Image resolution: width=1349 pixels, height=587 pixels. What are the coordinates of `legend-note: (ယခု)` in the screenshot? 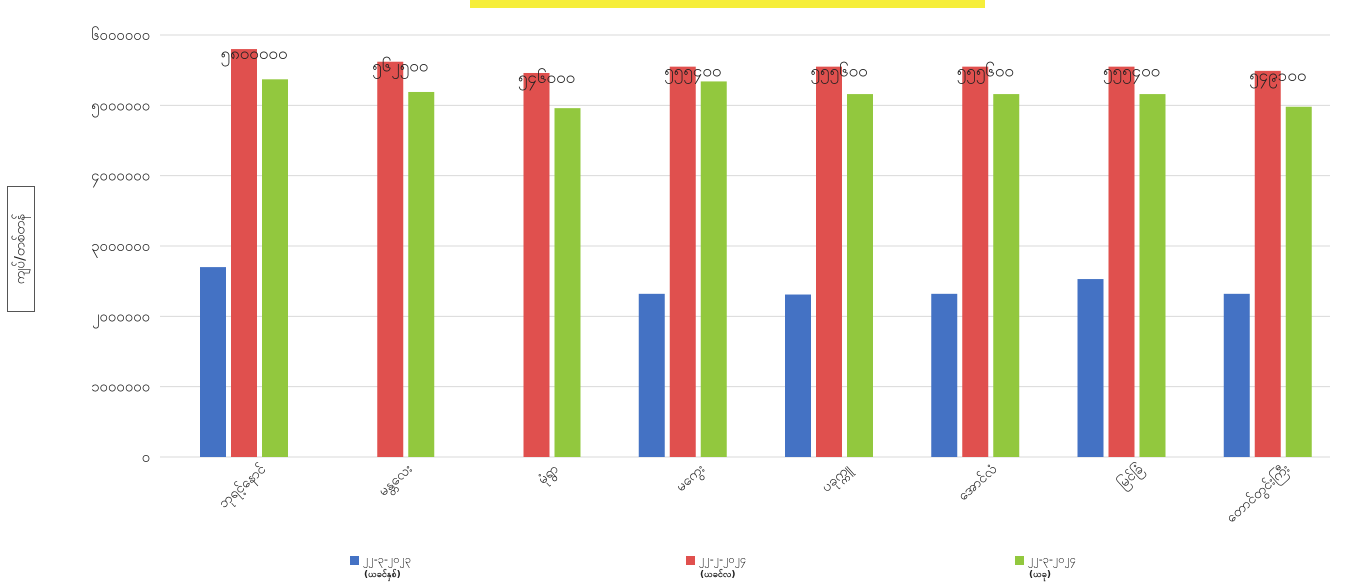 It's located at (1040, 575).